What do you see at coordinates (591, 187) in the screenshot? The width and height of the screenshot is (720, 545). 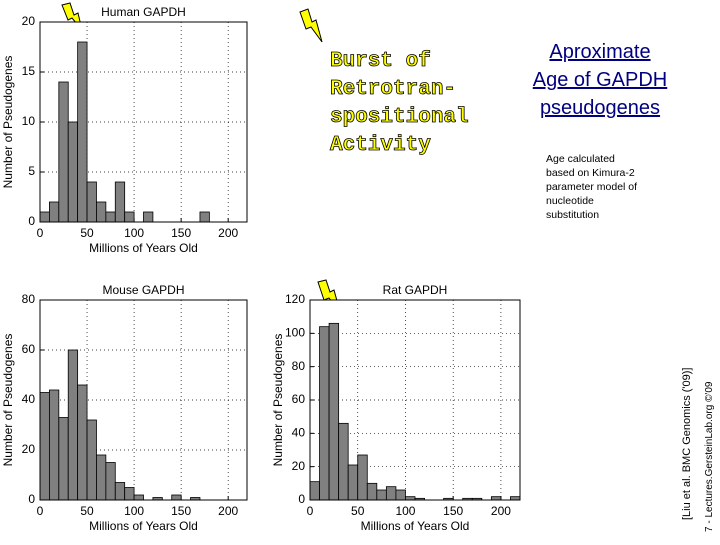 I see `note: parameter model of` at bounding box center [591, 187].